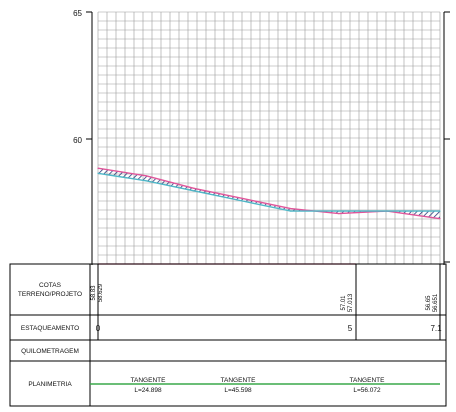 The image size is (456, 412). Describe the element at coordinates (238, 390) in the screenshot. I see `tangent-2-length: L=45.598` at that location.